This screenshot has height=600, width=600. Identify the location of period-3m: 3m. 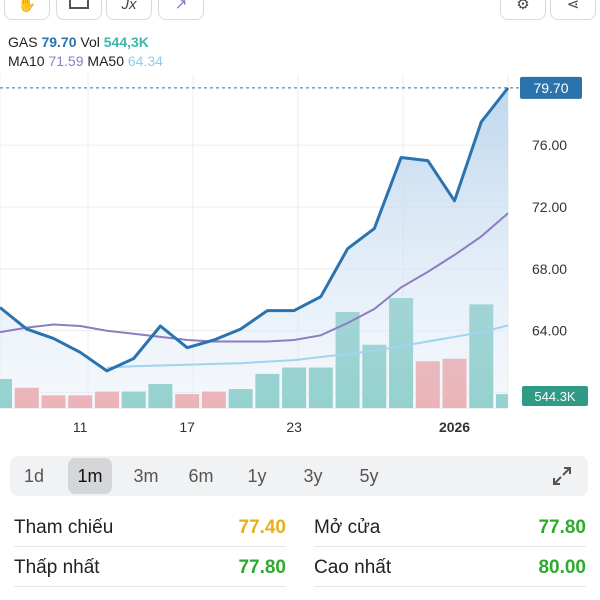
(146, 475).